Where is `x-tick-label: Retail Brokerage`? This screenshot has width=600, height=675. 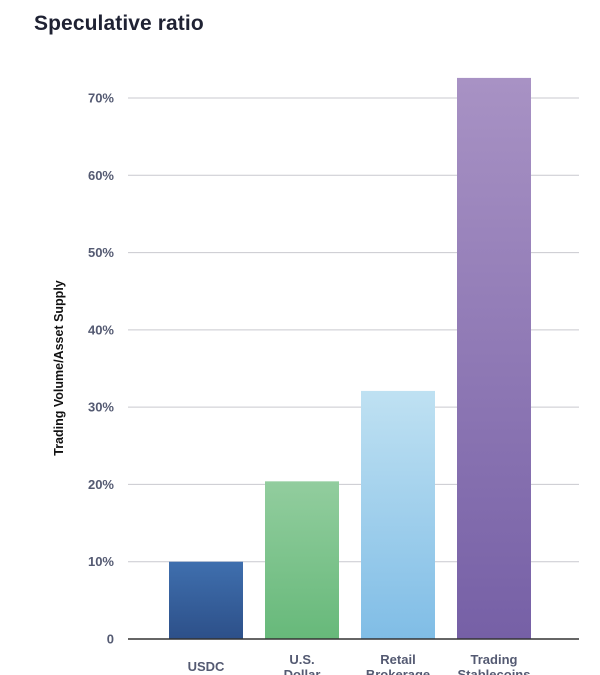
x-tick-label: Retail Brokerage is located at coordinates (398, 663).